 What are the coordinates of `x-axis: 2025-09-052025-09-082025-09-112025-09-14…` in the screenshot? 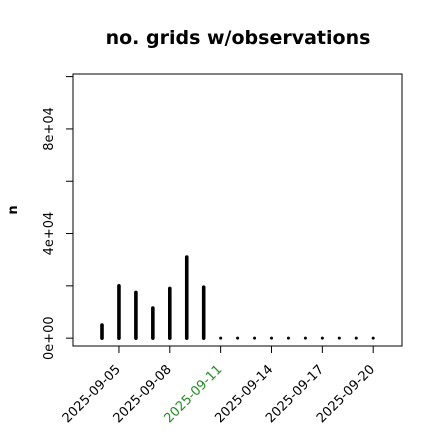 It's located at (219, 385).